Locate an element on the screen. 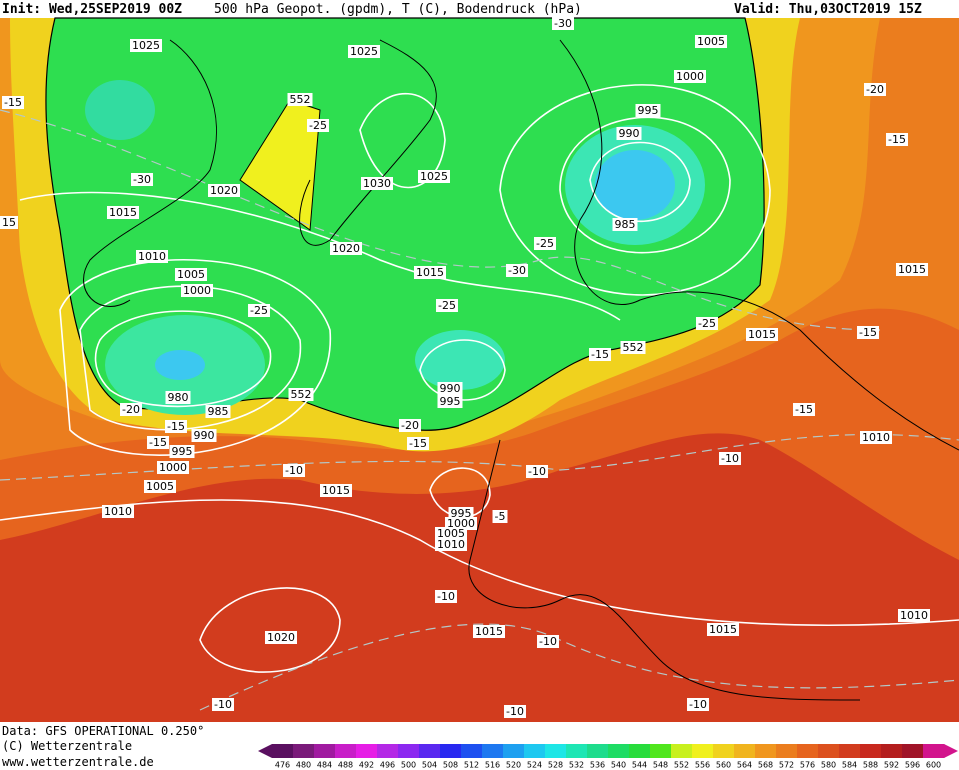  map-label: 1000 is located at coordinates (173, 467).